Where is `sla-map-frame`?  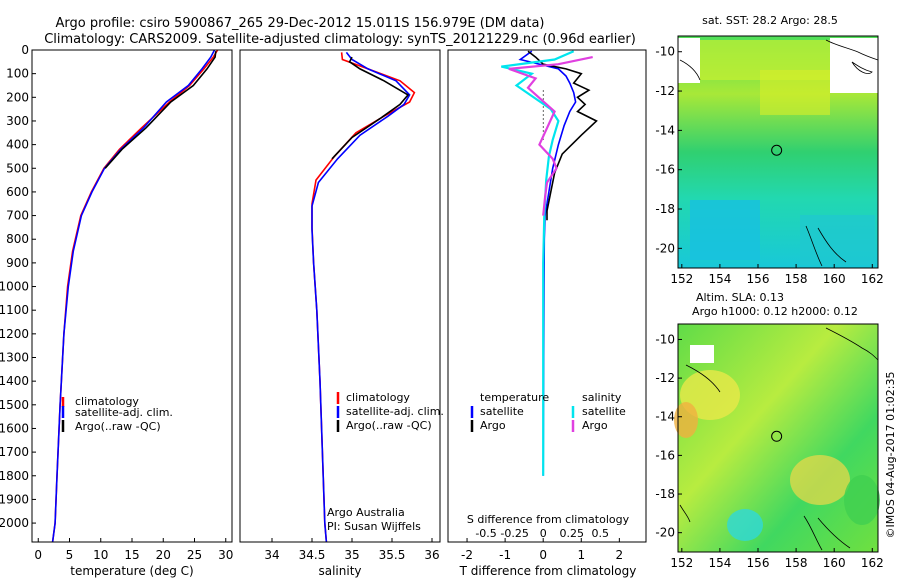
sla-map-frame is located at coordinates (778, 438).